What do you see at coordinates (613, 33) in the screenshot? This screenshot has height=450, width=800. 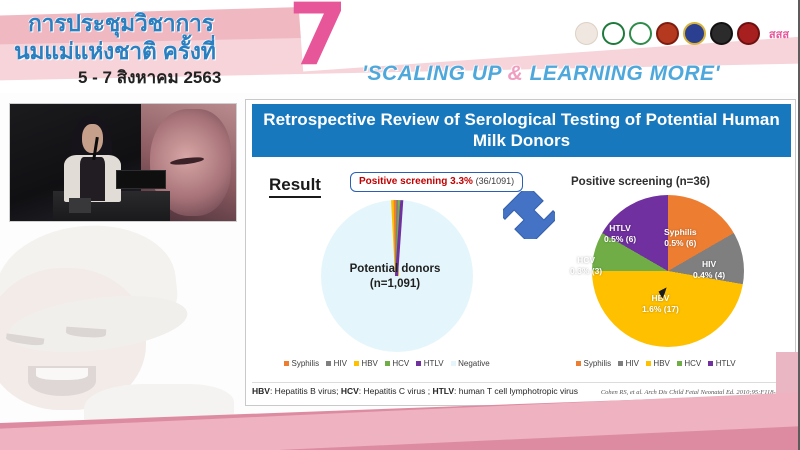 I see `medical-council-logo` at bounding box center [613, 33].